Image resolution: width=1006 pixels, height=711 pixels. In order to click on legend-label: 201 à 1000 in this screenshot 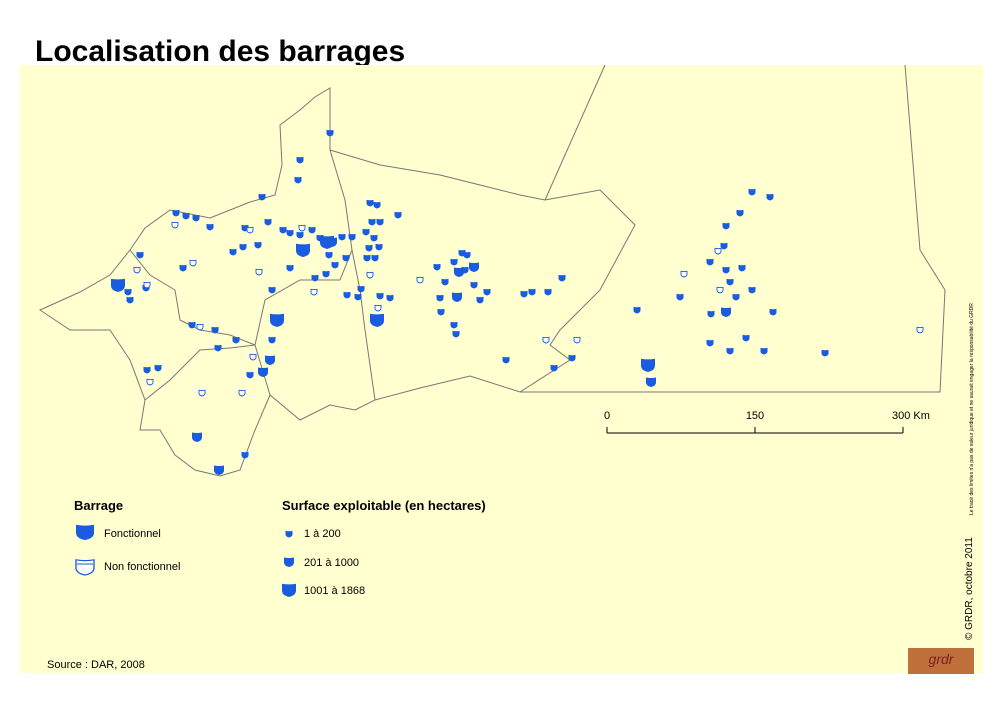, I will do `click(331, 563)`.